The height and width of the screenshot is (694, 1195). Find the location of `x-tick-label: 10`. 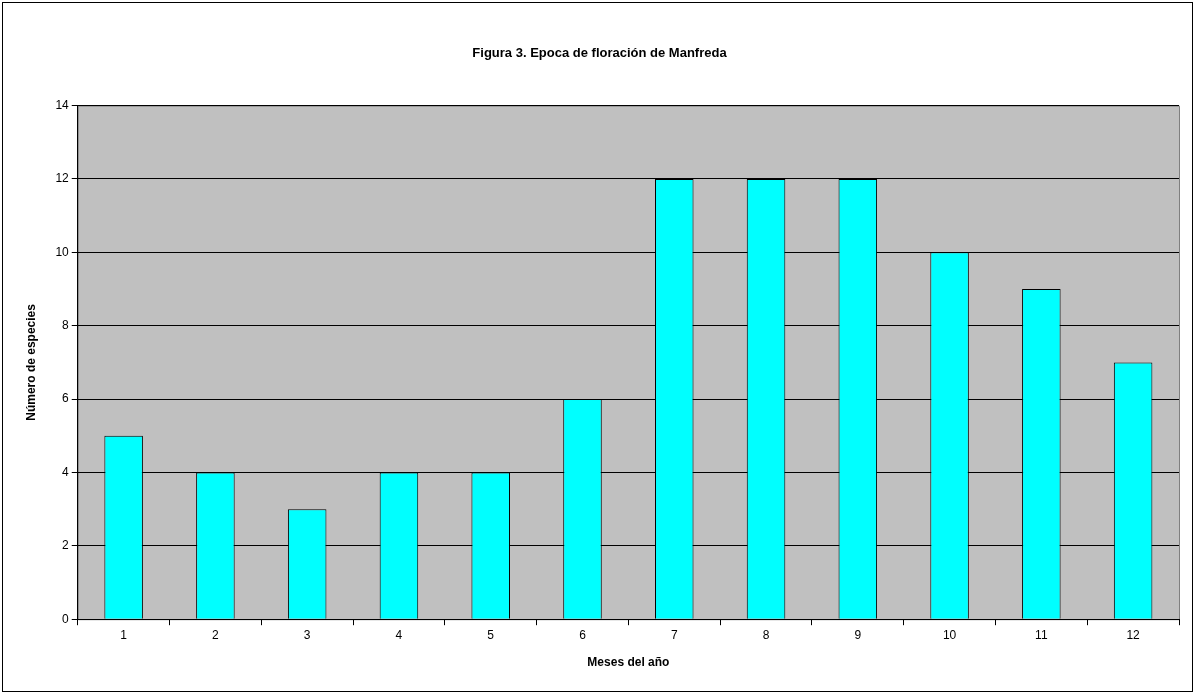

x-tick-label: 10 is located at coordinates (949, 634).